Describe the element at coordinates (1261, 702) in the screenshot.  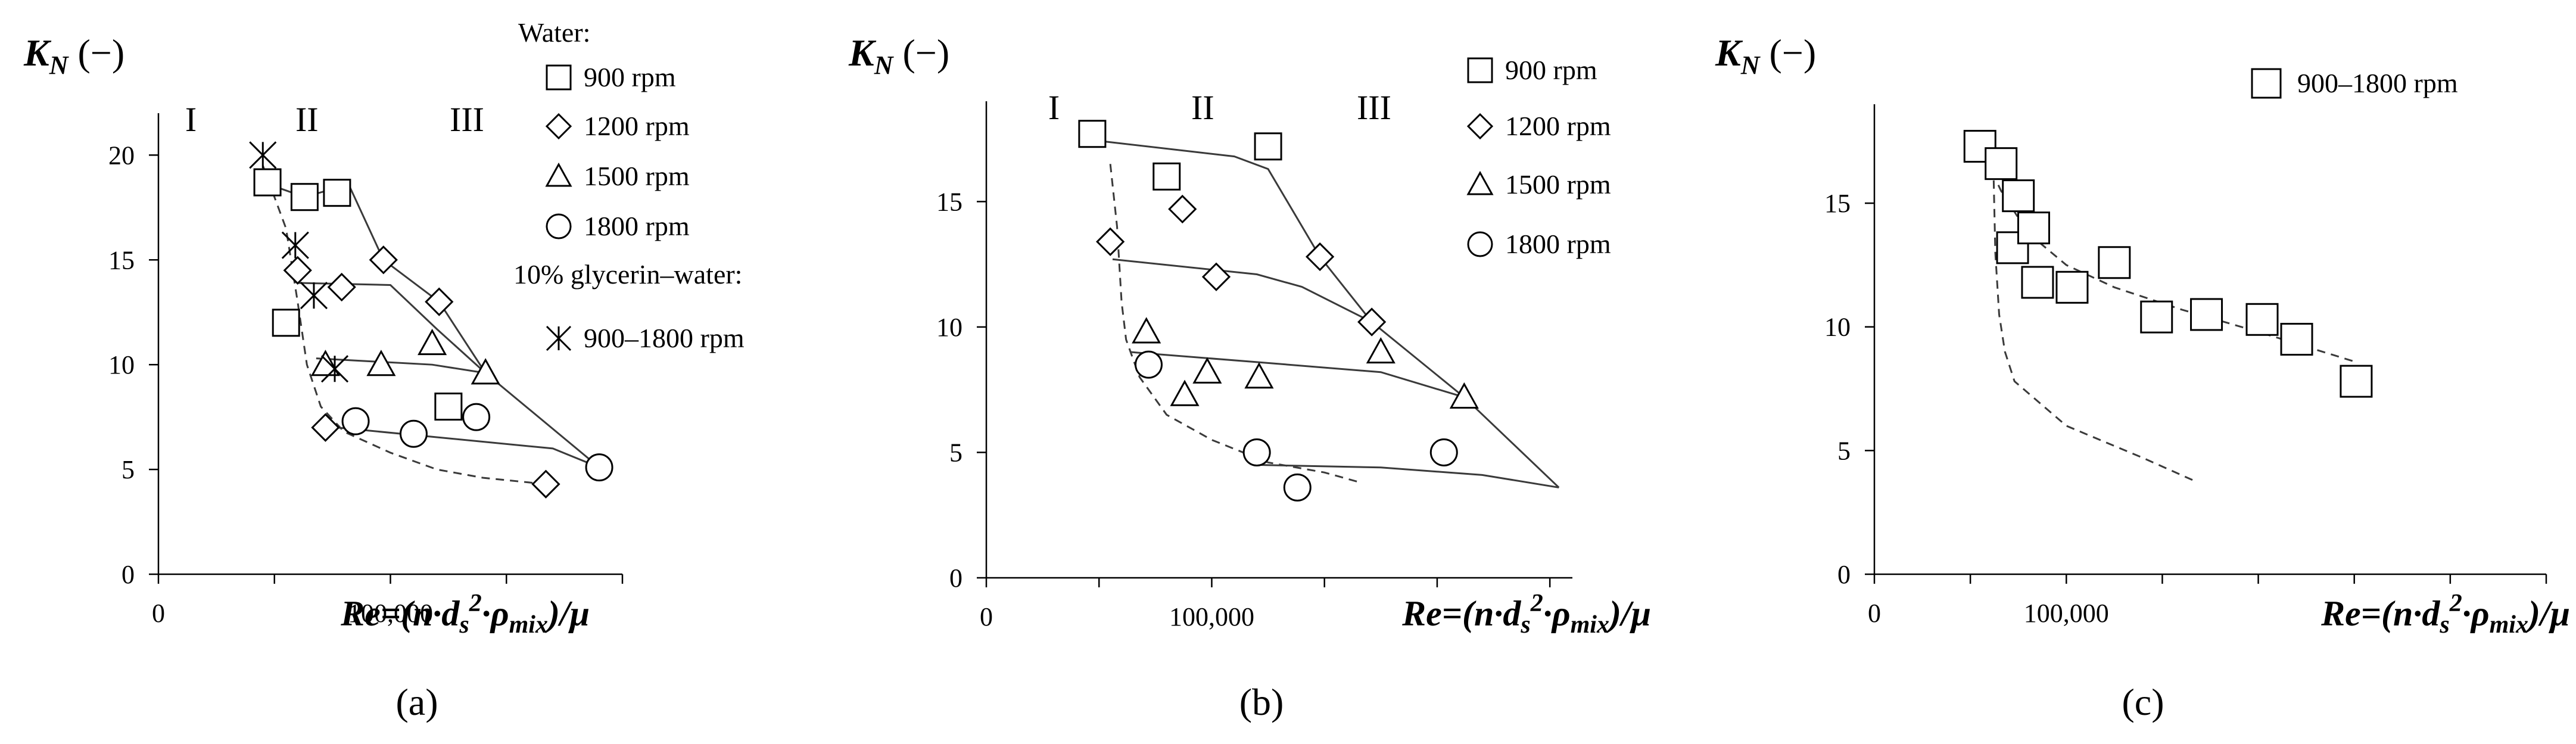
I see `panel-label-b: (b)` at that location.